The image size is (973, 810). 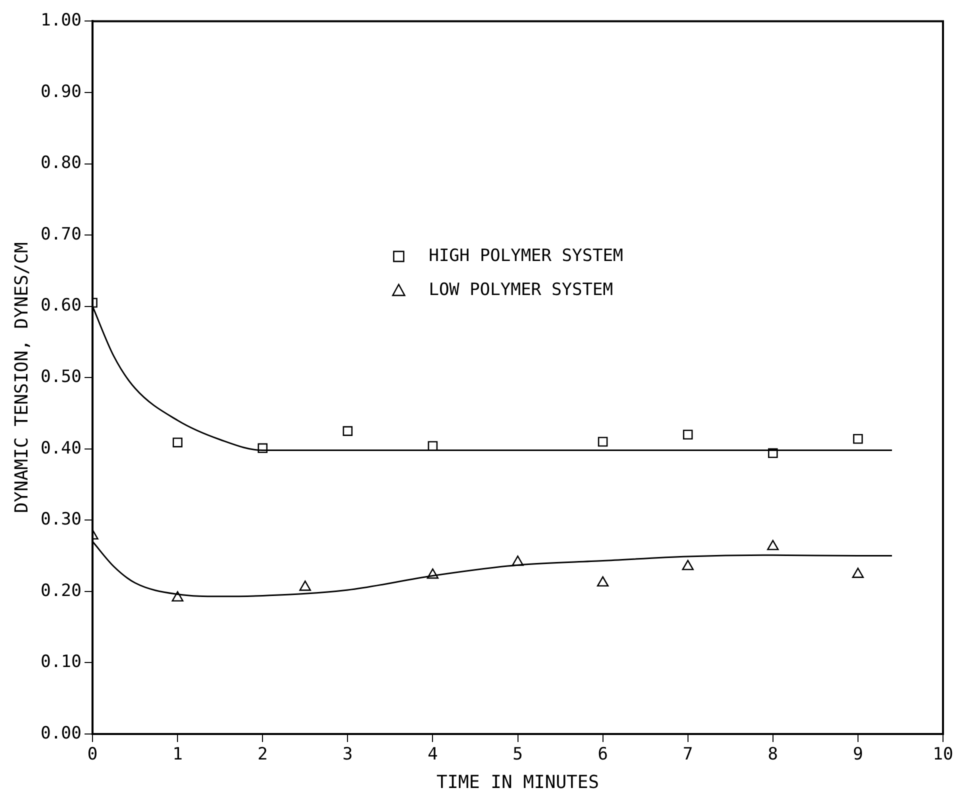 I want to click on y-tick-label: 0.00, so click(x=61, y=733).